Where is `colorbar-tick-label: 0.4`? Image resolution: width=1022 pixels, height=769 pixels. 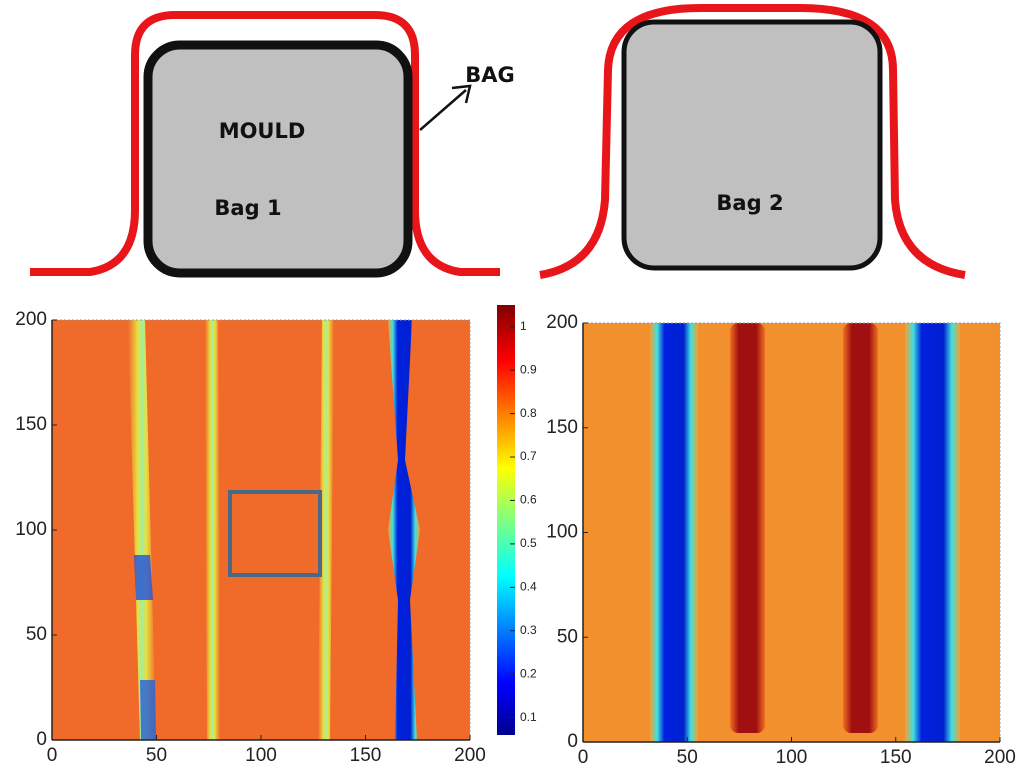
colorbar-tick-label: 0.4 is located at coordinates (528, 586).